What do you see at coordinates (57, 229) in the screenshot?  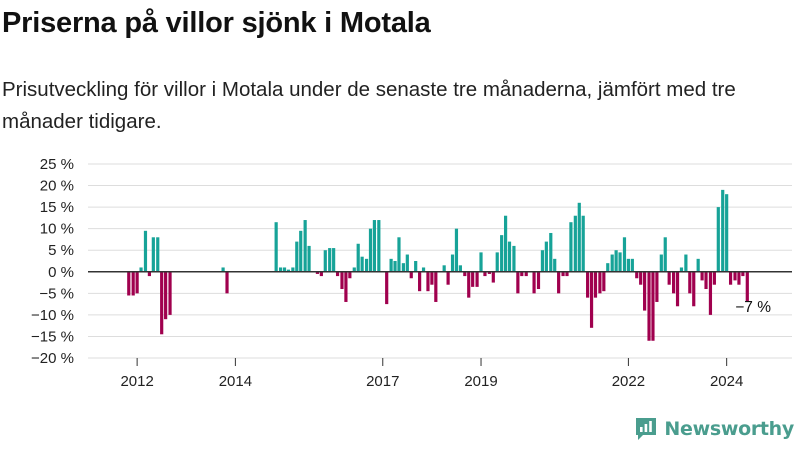 I see `y-tick-label: 10 %` at bounding box center [57, 229].